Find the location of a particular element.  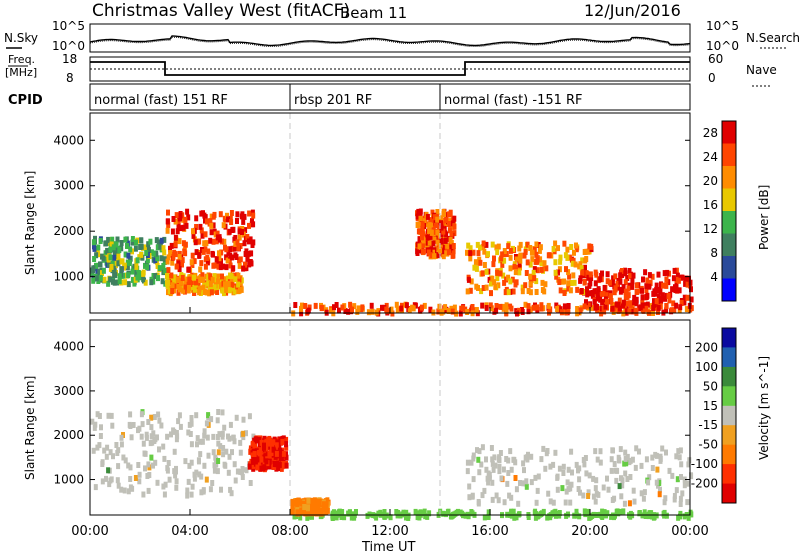

velocity-colorbar-swatch is located at coordinates (729, 357).